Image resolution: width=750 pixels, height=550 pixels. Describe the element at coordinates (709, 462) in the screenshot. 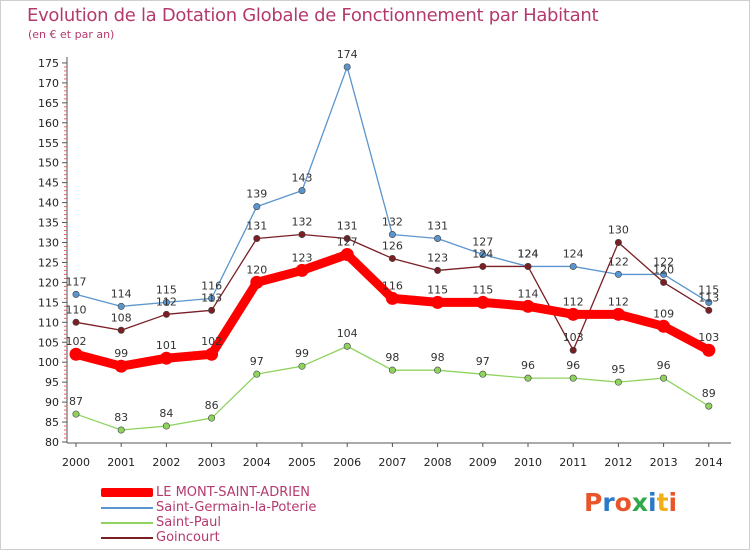

I see `x-tick-label: 2014` at that location.